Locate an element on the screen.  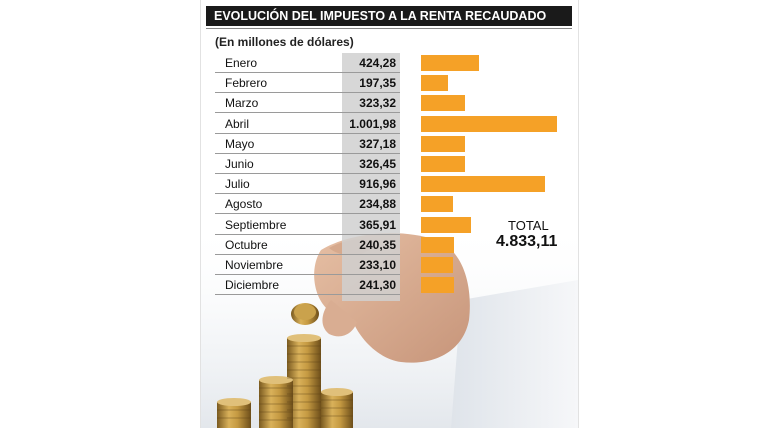
month-label: Agosto is located at coordinates (244, 204).